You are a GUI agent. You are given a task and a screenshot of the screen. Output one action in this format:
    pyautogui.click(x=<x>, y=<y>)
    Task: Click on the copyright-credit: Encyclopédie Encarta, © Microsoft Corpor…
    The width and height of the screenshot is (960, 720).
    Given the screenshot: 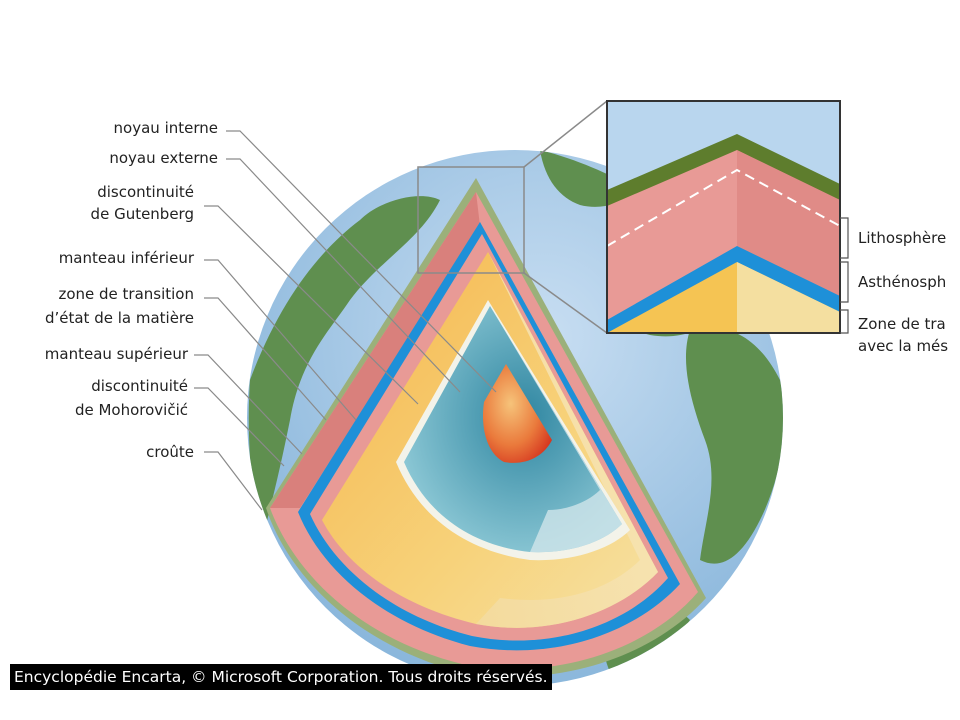 What is the action you would take?
    pyautogui.click(x=281, y=677)
    